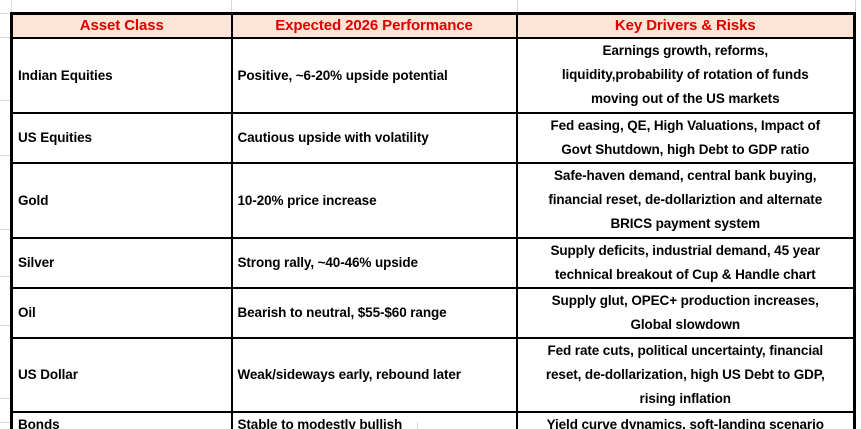 This screenshot has height=429, width=861. What do you see at coordinates (121, 419) in the screenshot?
I see `asset-cell: Bonds` at bounding box center [121, 419].